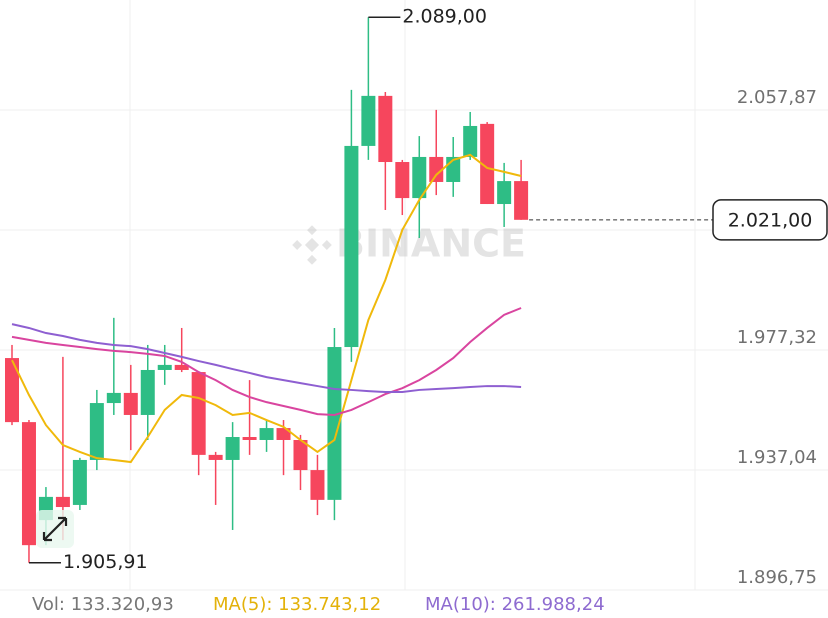 The width and height of the screenshot is (828, 618). What do you see at coordinates (431, 244) in the screenshot?
I see `watermark-text: BINANCE` at bounding box center [431, 244].